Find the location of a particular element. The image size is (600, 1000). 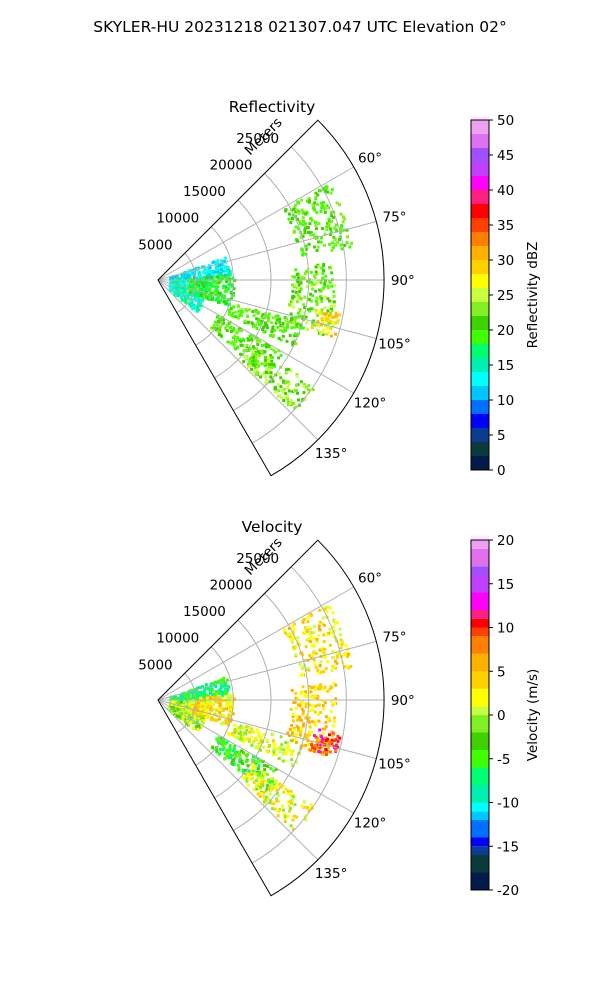

colorbar-tick-label: -20 is located at coordinates (508, 891).